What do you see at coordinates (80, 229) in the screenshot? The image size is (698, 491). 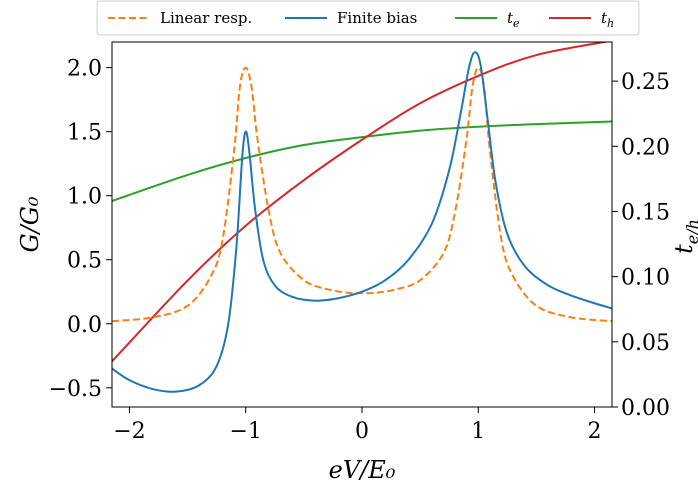 I see `left-axis-ticks: −0.5 0.0 0.5 1.0 1.5 2.0` at bounding box center [80, 229].